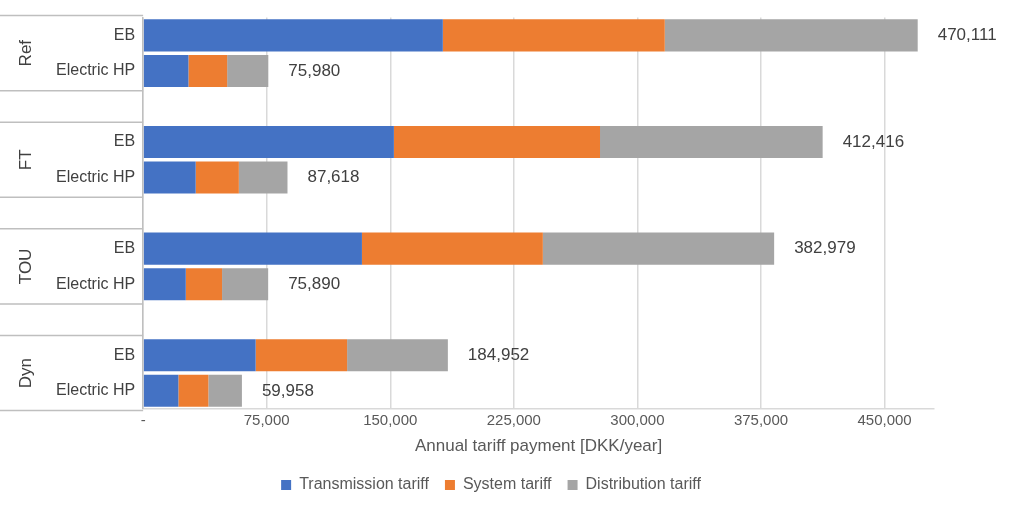 Image resolution: width=1014 pixels, height=507 pixels. Describe the element at coordinates (364, 484) in the screenshot. I see `legend-label: Transmission tariff` at that location.